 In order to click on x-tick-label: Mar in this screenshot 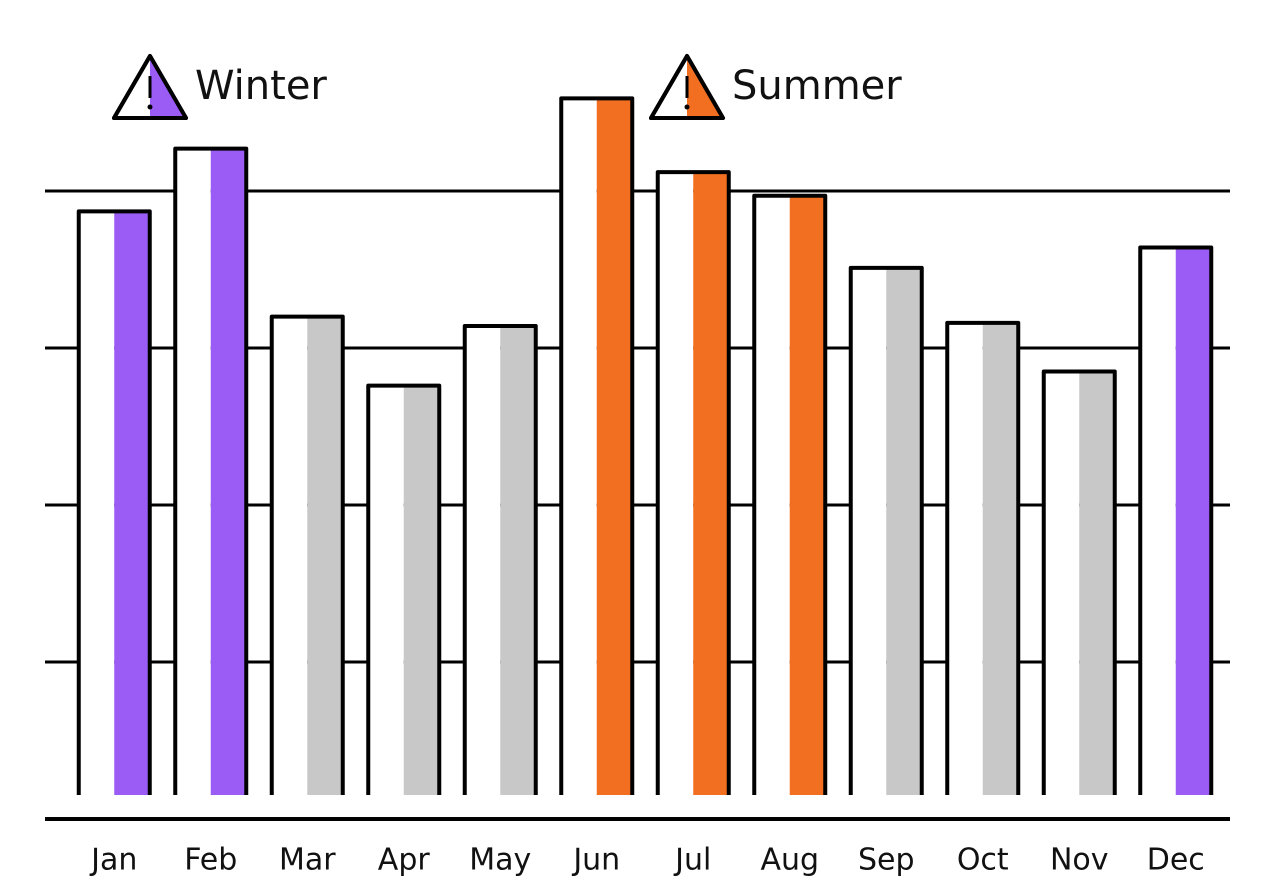, I will do `click(307, 860)`.